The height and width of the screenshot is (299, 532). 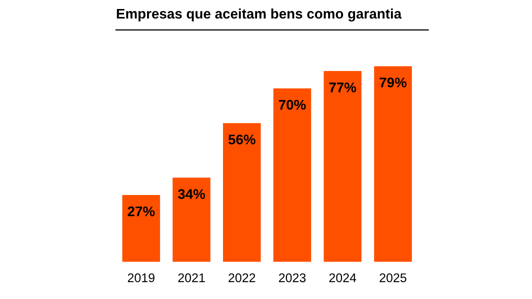 What do you see at coordinates (141, 277) in the screenshot?
I see `x-tick-label: 2019` at bounding box center [141, 277].